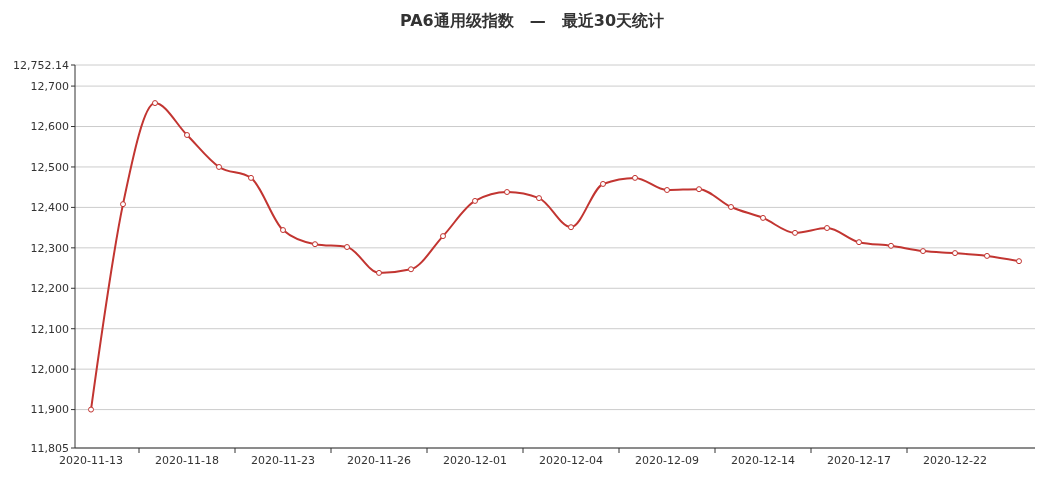  Describe the element at coordinates (571, 460) in the screenshot. I see `x-tick-label: 2020-12-04` at that location.